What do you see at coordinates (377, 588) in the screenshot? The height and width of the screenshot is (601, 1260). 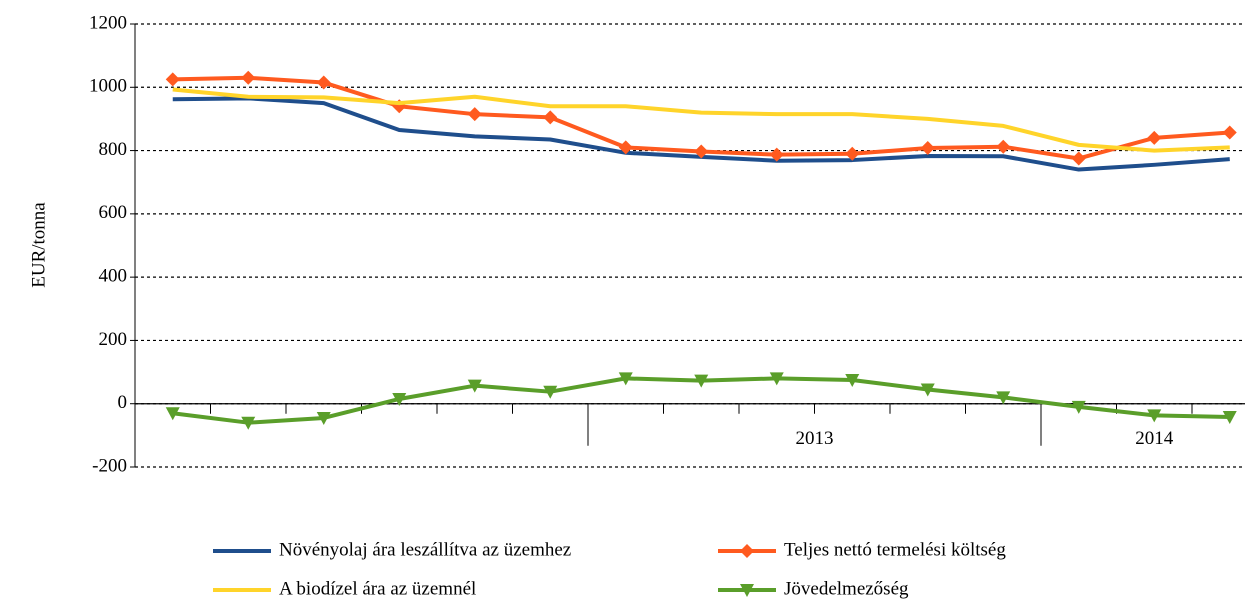 I see `legend-label: A biodízel ára az üzemnél` at bounding box center [377, 588].